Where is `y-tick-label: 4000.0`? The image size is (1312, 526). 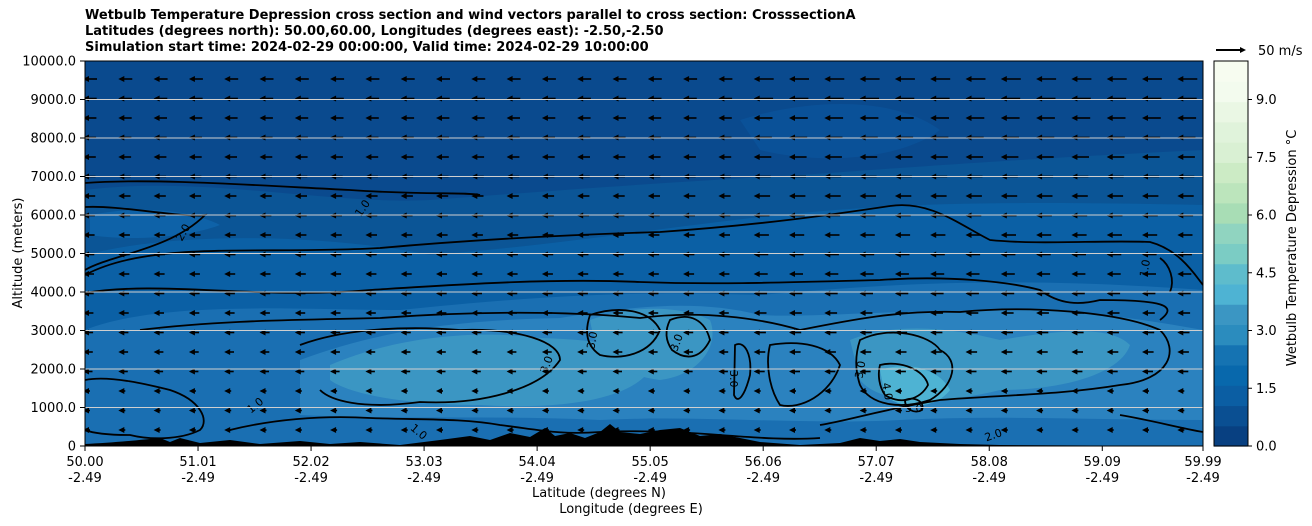
y-tick-label: 4000.0 is located at coordinates (54, 293).